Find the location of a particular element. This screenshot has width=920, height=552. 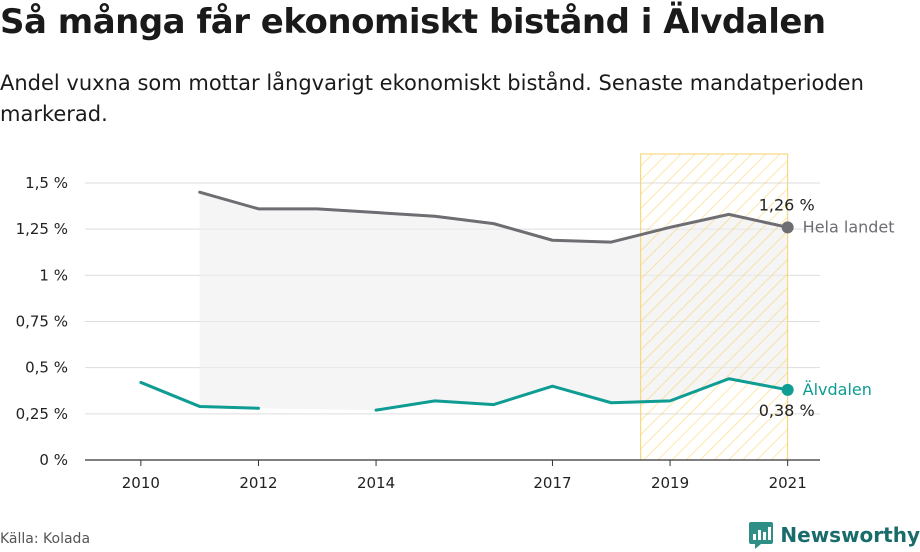

x-tick-label: 2014 is located at coordinates (376, 483).